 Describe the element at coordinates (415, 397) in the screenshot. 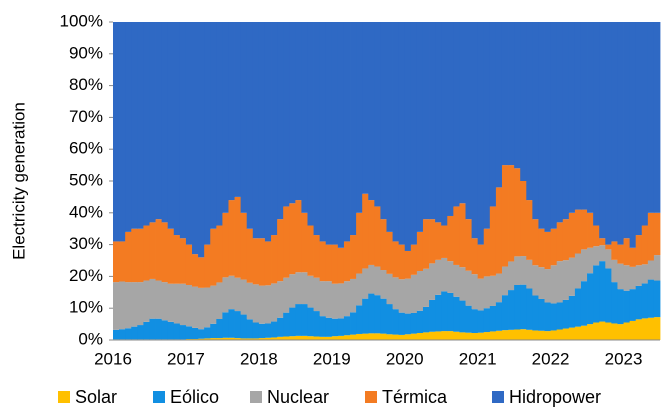

I see `legend-label: Térmica` at that location.